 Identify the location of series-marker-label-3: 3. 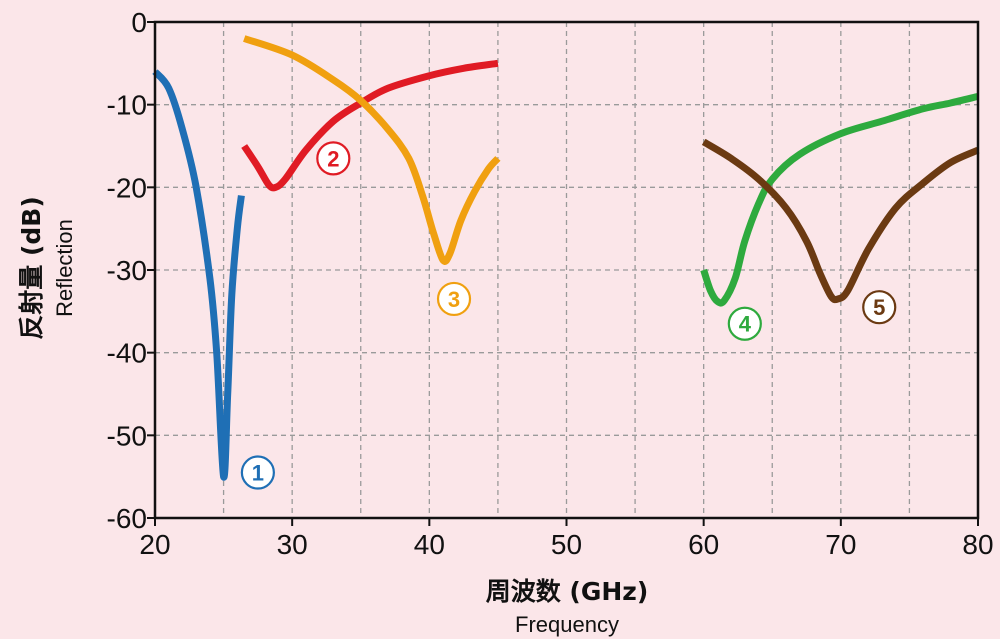
(454, 299).